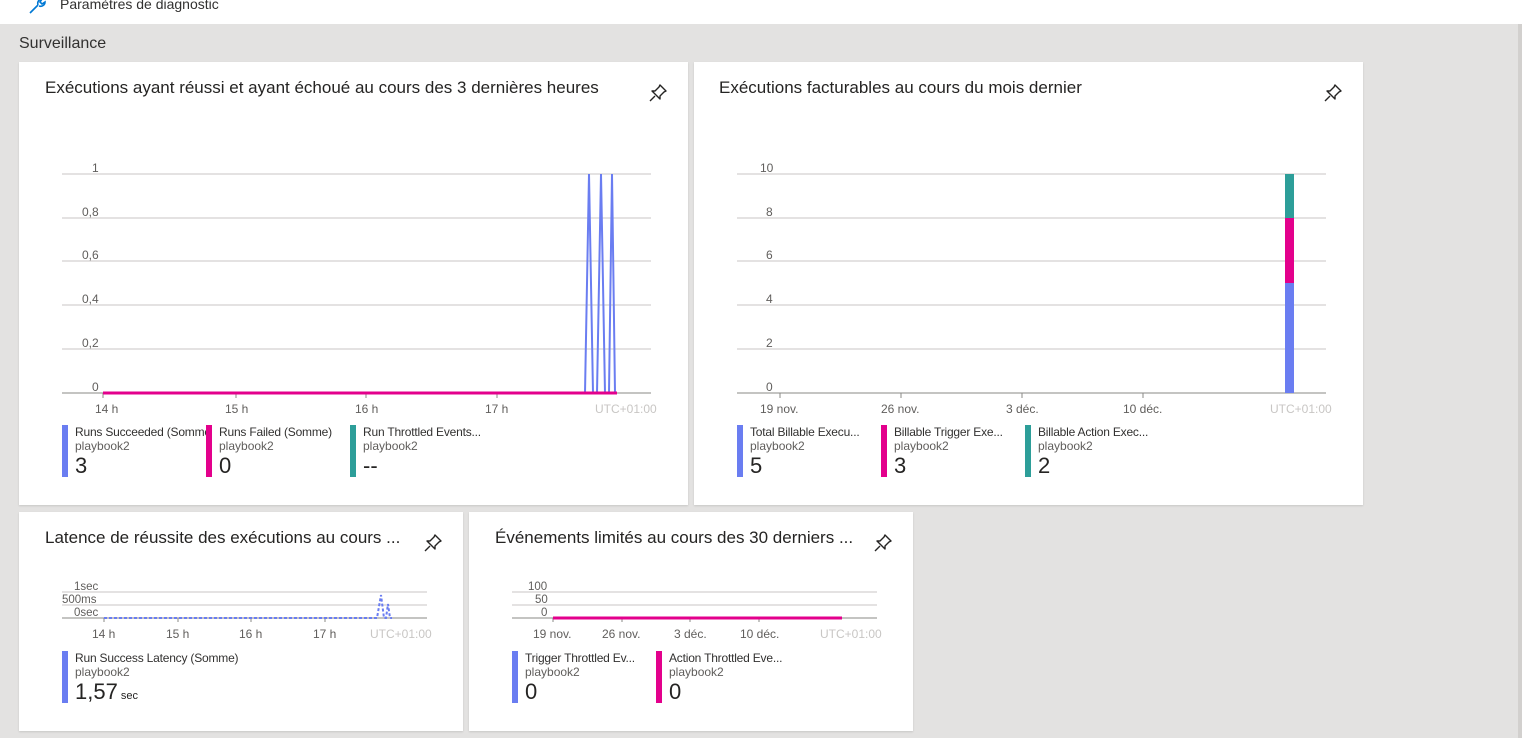 The width and height of the screenshot is (1522, 738). What do you see at coordinates (63, 43) in the screenshot?
I see `section-title: Surveillance` at bounding box center [63, 43].